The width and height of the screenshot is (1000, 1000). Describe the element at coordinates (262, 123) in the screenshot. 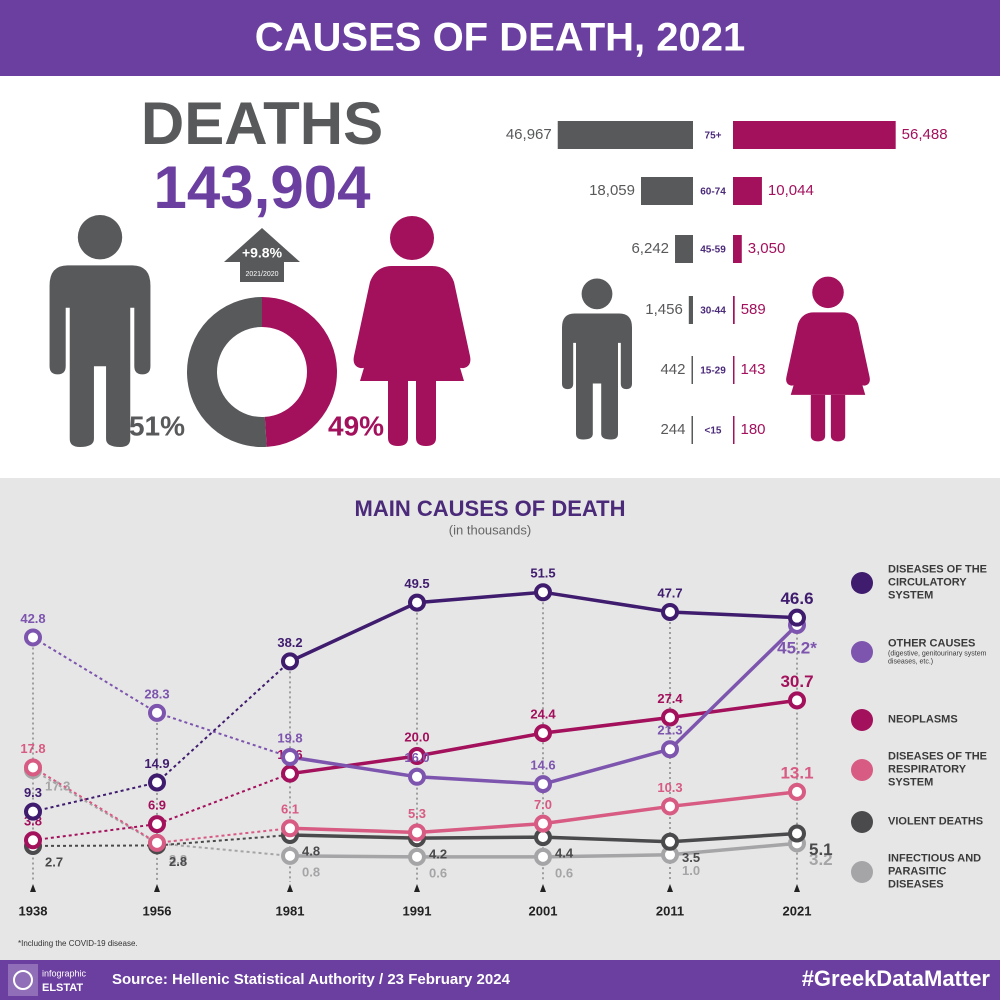

I see `deaths-label: DEATHS` at that location.